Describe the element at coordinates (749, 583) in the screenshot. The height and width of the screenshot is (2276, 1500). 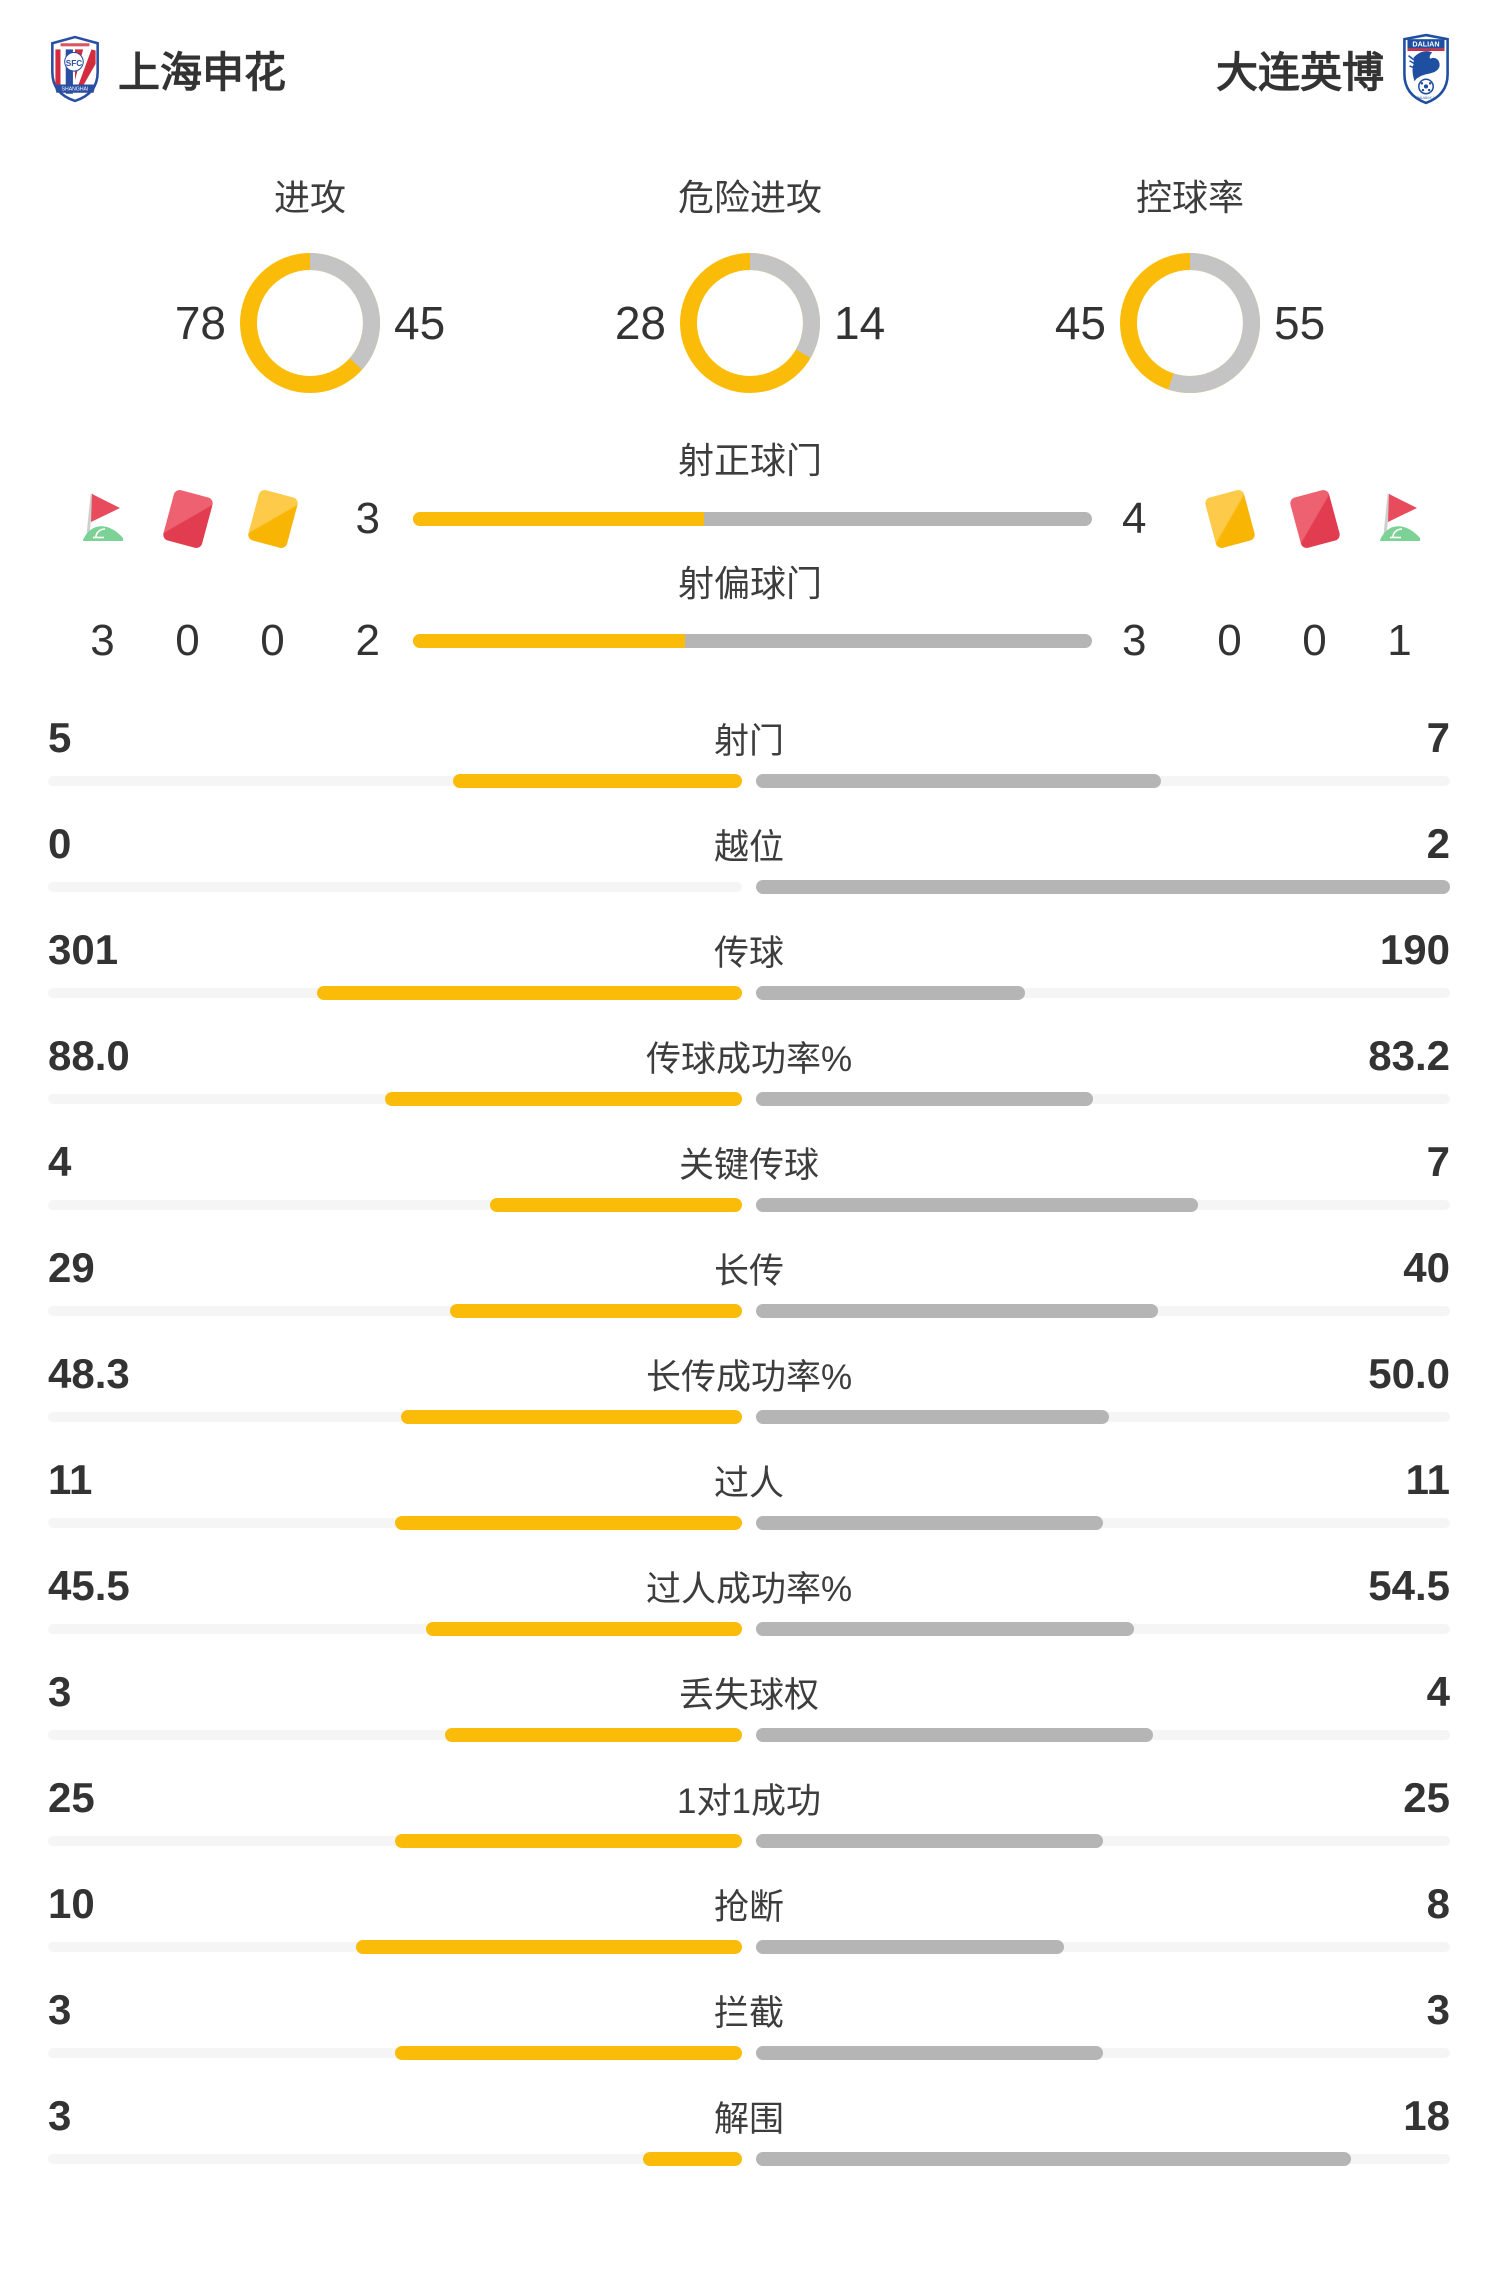
I see `shots-off-target-title: 射偏球门` at that location.